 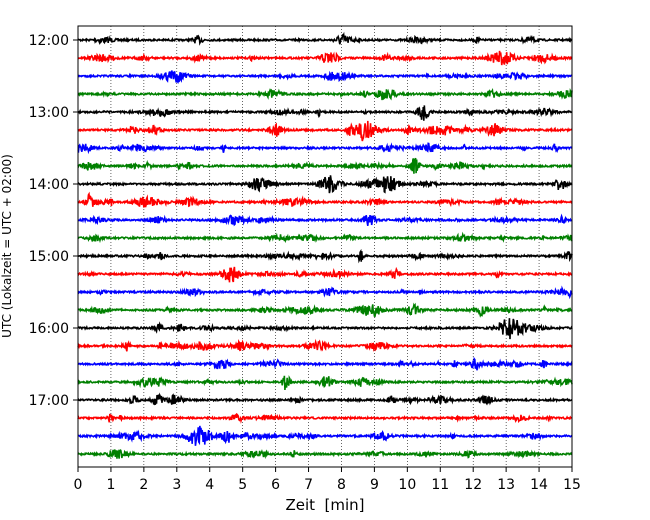 What do you see at coordinates (308, 485) in the screenshot?
I see `x-tick-label: 7` at bounding box center [308, 485].